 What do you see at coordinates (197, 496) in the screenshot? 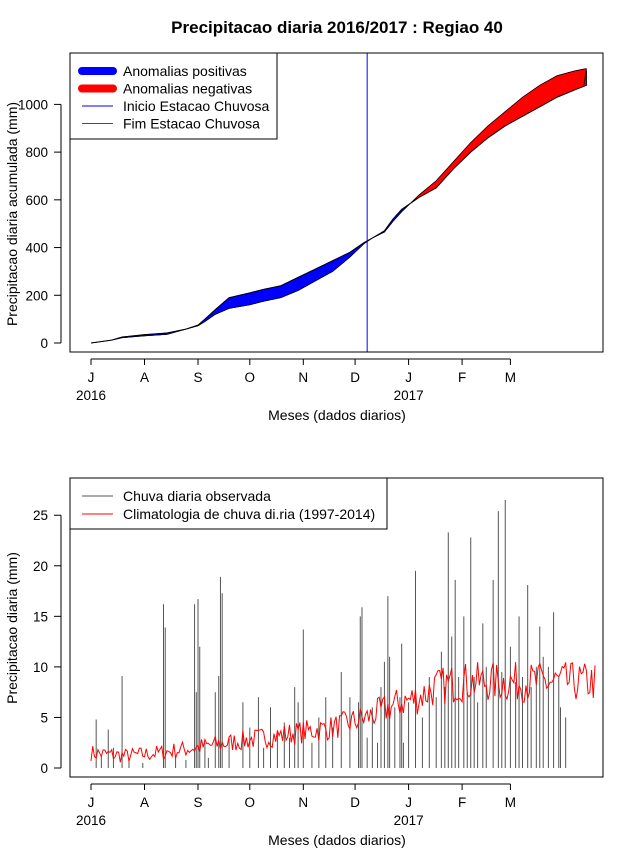
I see `legend-label: Chuva diaria observada` at bounding box center [197, 496].